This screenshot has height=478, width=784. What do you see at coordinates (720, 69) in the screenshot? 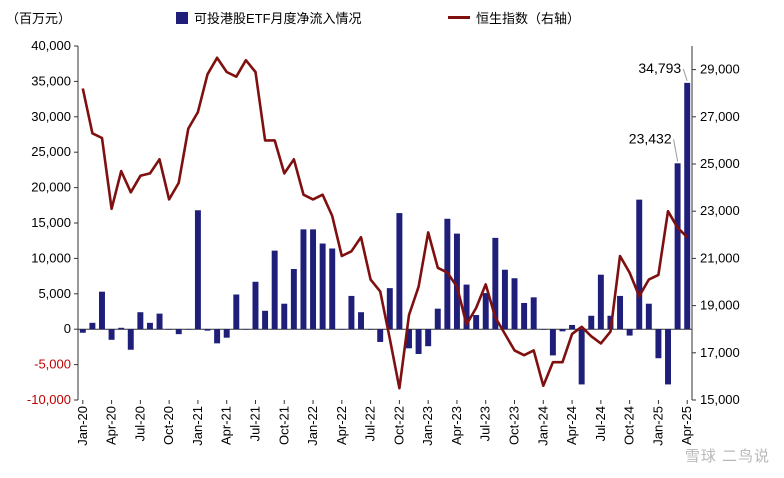
I see `right-axis-tick-label: 29,000` at bounding box center [720, 69].